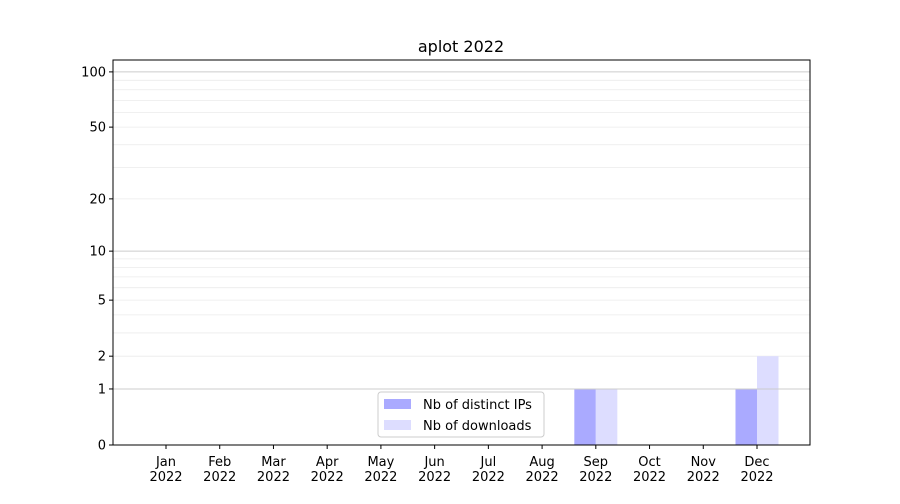 The width and height of the screenshot is (900, 504). What do you see at coordinates (380, 462) in the screenshot?
I see `x-tick-label-line: May` at bounding box center [380, 462].